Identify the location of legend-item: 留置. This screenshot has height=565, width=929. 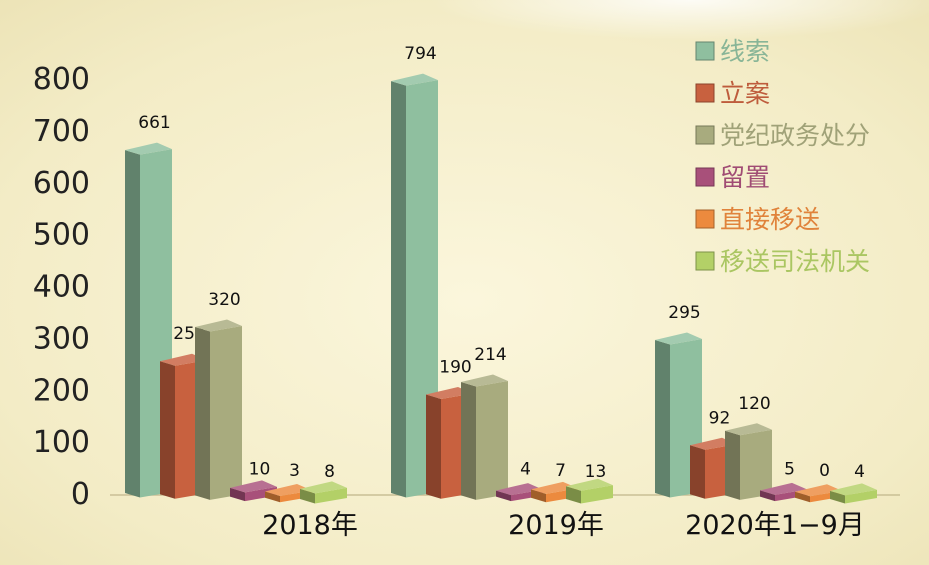
(732, 177).